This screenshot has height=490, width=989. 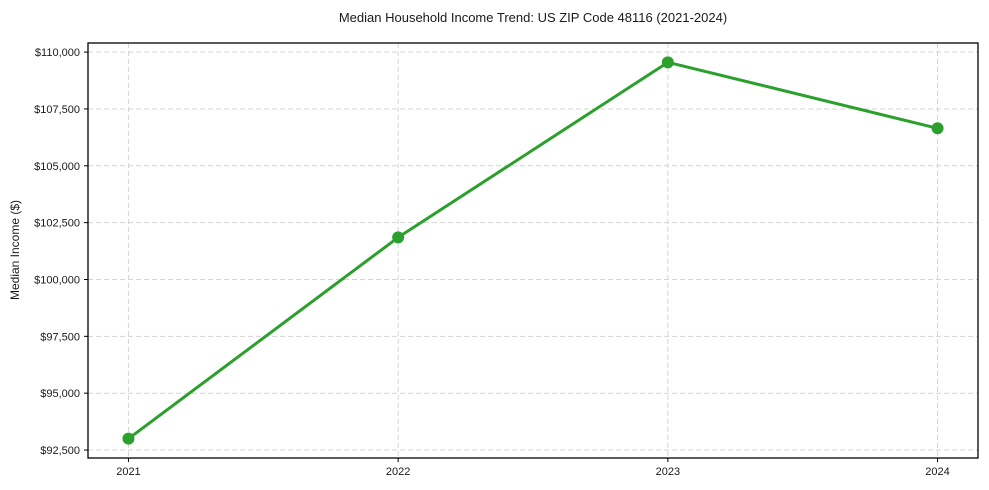 I want to click on y-tick-label: $105,000, so click(x=57, y=167).